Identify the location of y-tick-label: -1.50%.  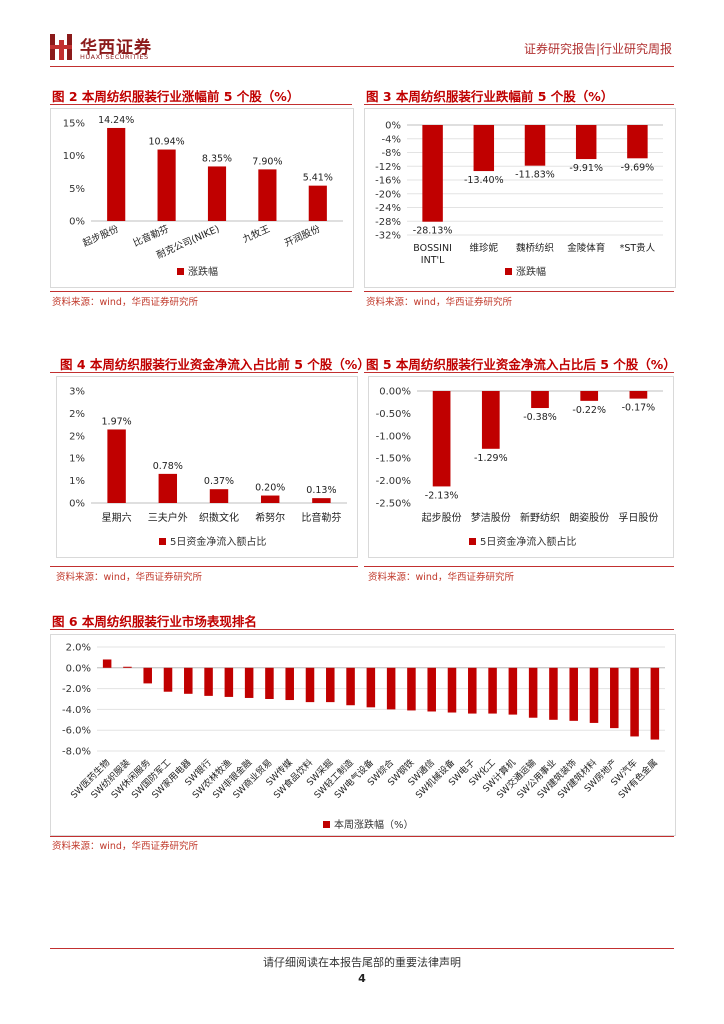
(393, 459).